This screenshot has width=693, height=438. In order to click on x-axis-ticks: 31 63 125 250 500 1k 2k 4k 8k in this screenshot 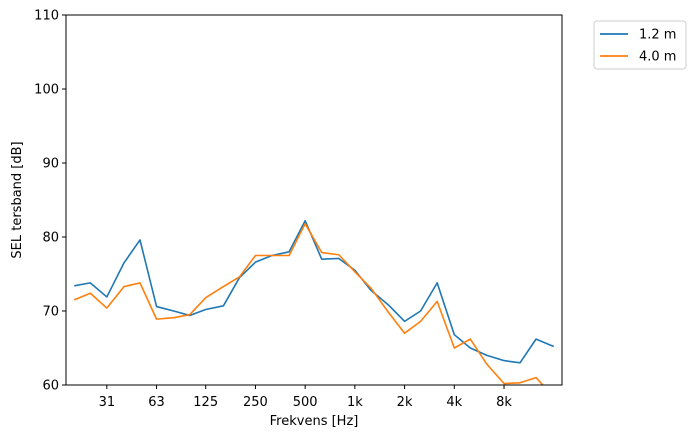, I will do `click(305, 397)`.